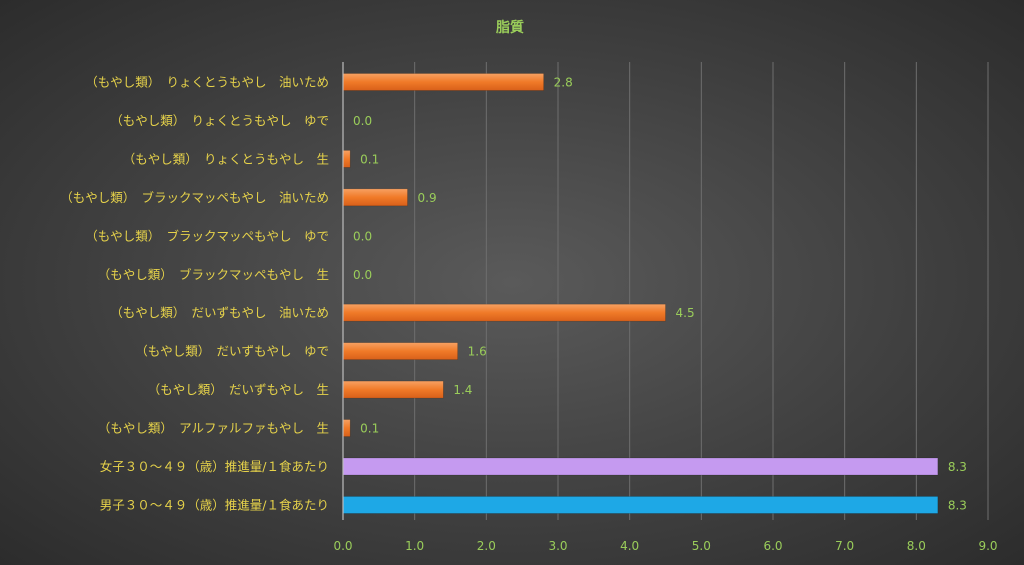 This screenshot has width=1024, height=565. I want to click on category-label: 男子３０～４９（歳）推進量/１食あたり, so click(214, 504).